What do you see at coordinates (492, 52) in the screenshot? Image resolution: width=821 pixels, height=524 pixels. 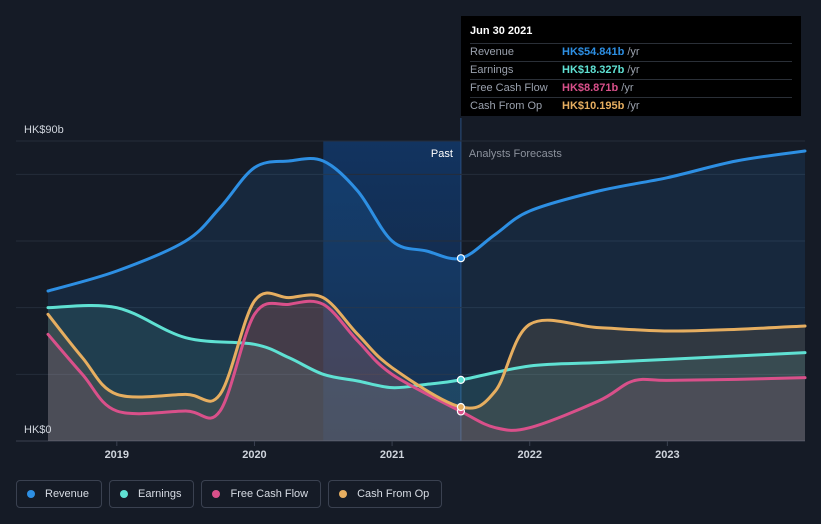 I see `tooltip-label: Revenue` at bounding box center [492, 52].